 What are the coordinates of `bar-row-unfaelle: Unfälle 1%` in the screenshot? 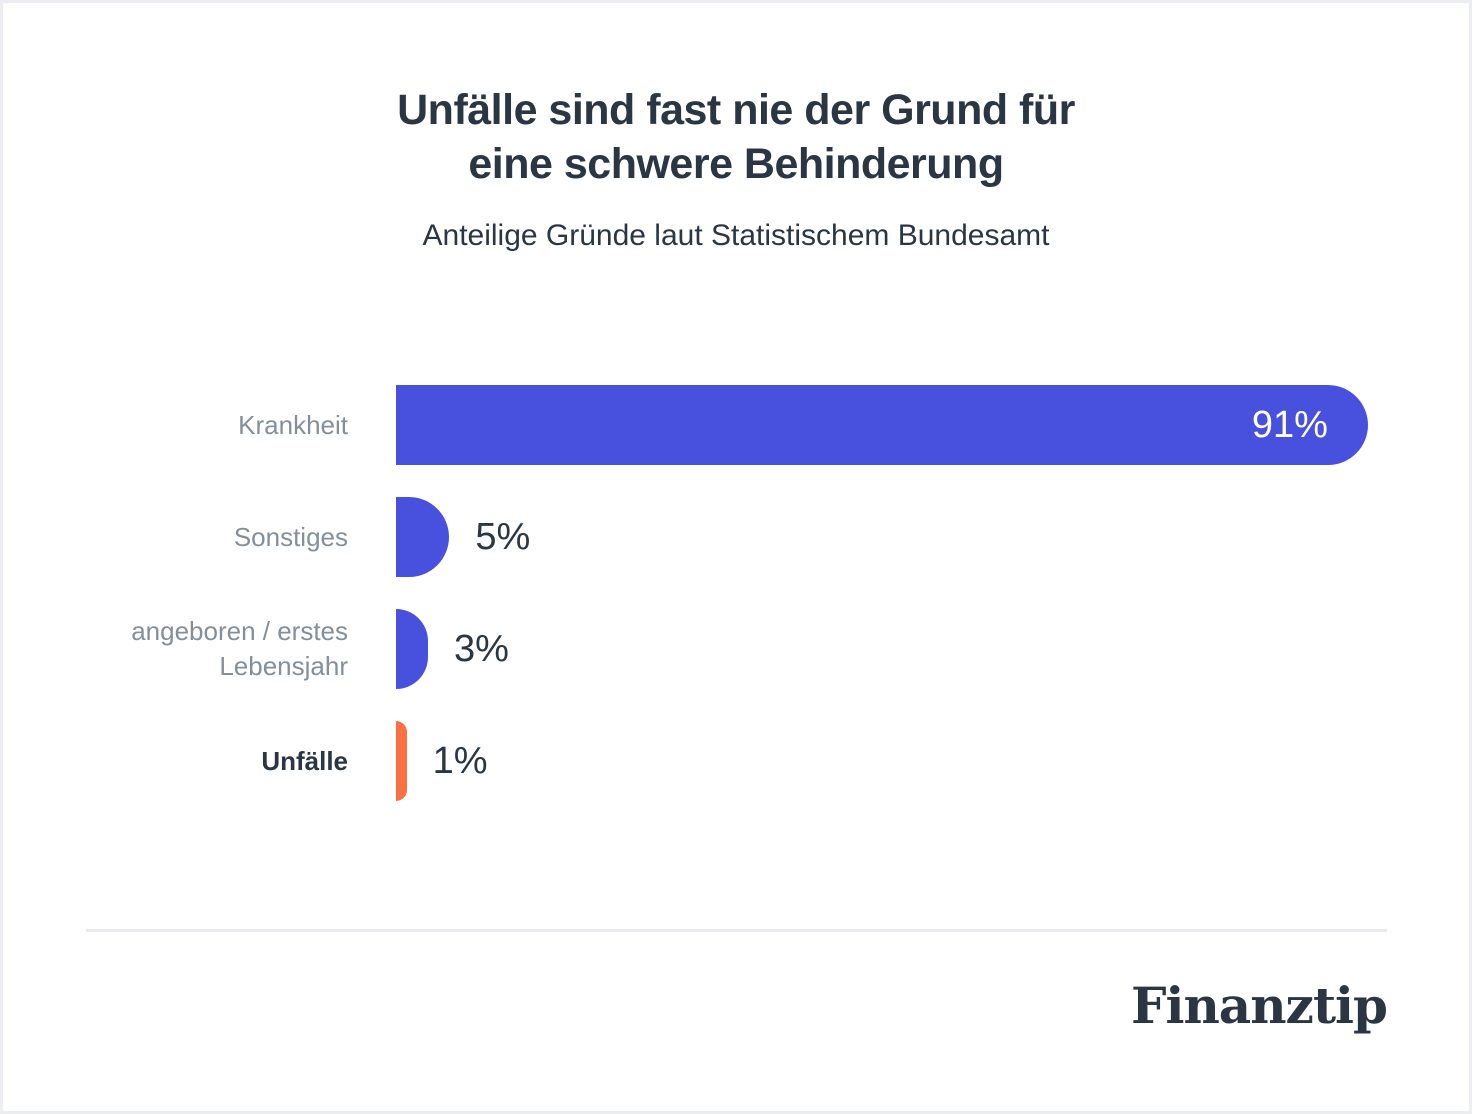 It's located at (736, 761).